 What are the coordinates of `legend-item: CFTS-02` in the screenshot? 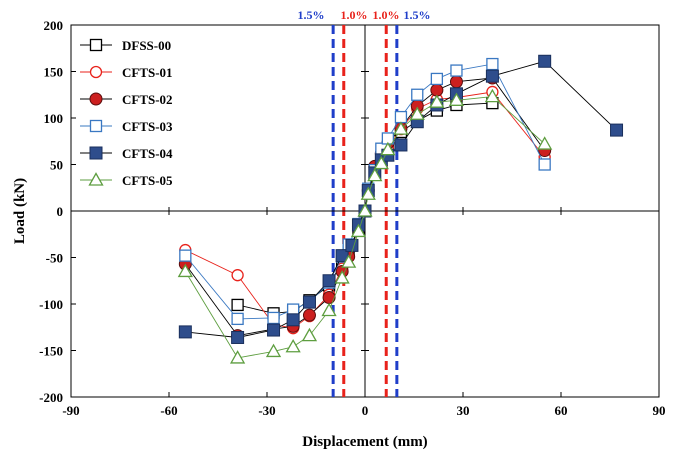 It's located at (126, 99).